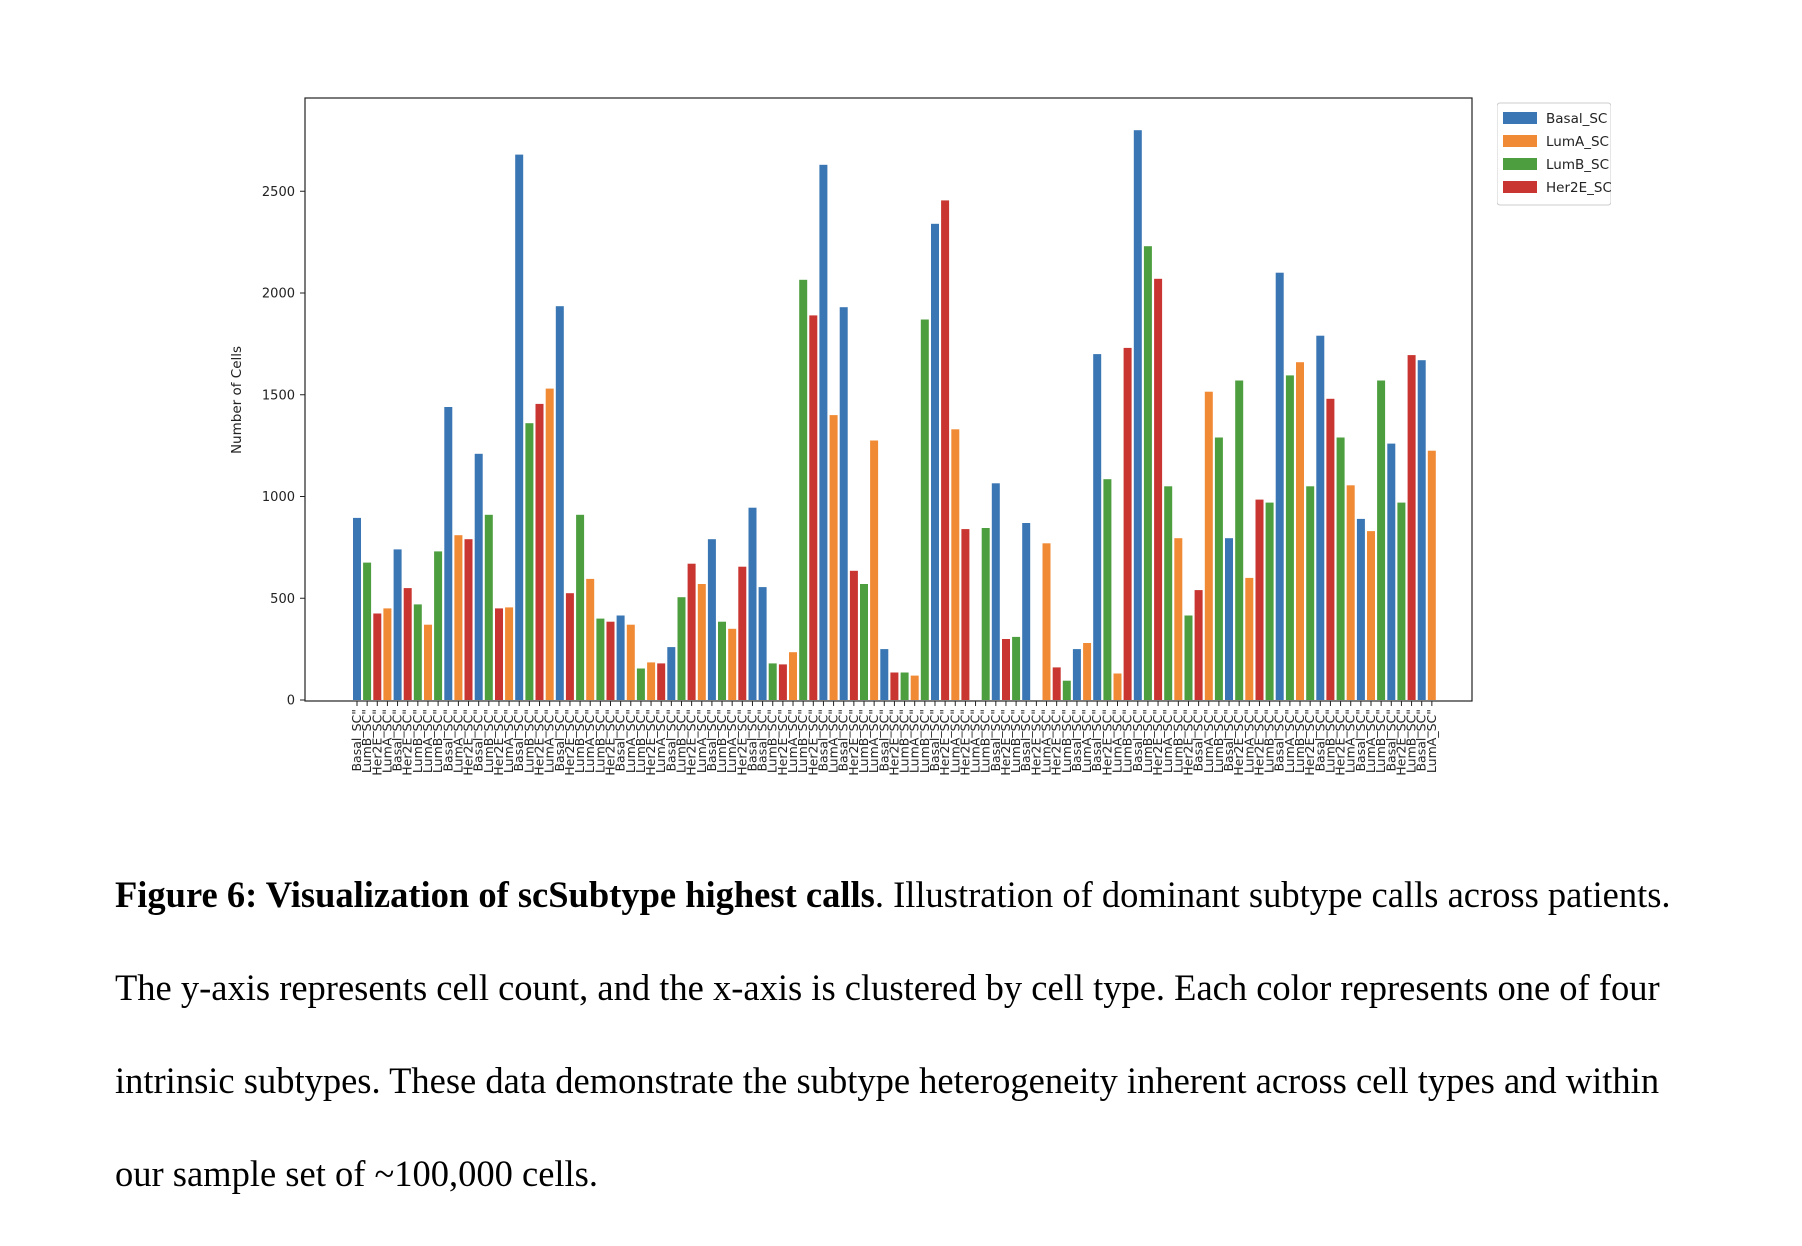 The width and height of the screenshot is (1802, 1246). I want to click on legend-label: Her2E_SC, so click(1579, 188).